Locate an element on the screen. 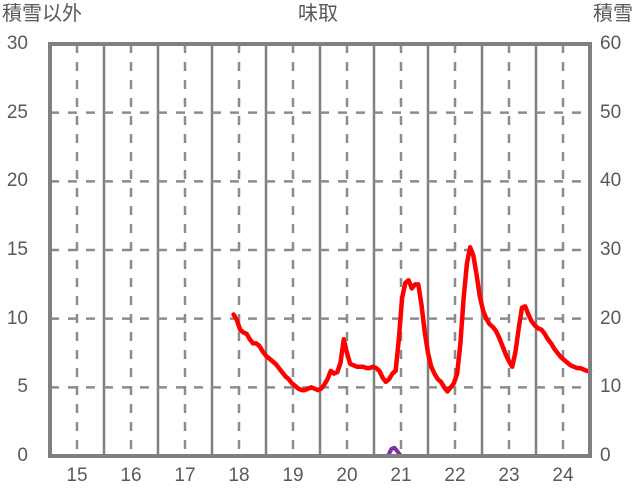  x-axis-tick-label: 15 is located at coordinates (77, 475).